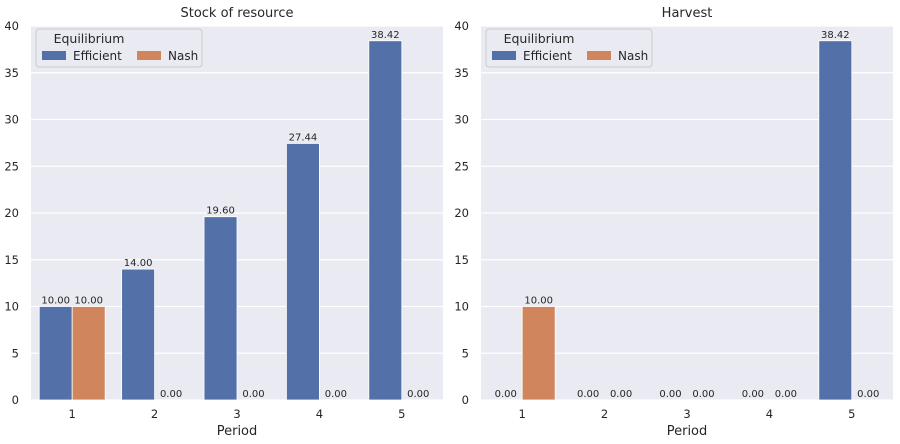 The width and height of the screenshot is (900, 444). What do you see at coordinates (687, 13) in the screenshot?
I see `chart-title: Harvest` at bounding box center [687, 13].